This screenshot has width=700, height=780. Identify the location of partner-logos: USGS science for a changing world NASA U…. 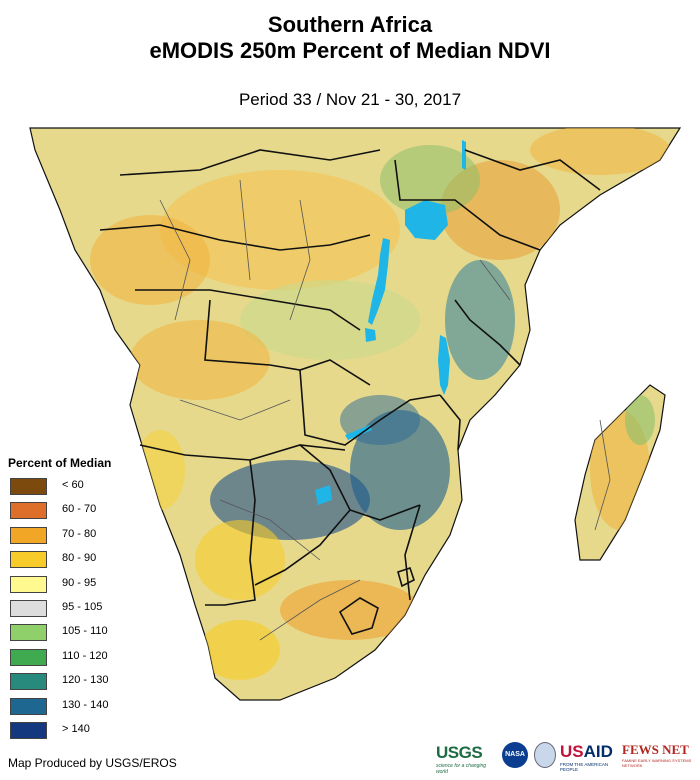
(564, 757).